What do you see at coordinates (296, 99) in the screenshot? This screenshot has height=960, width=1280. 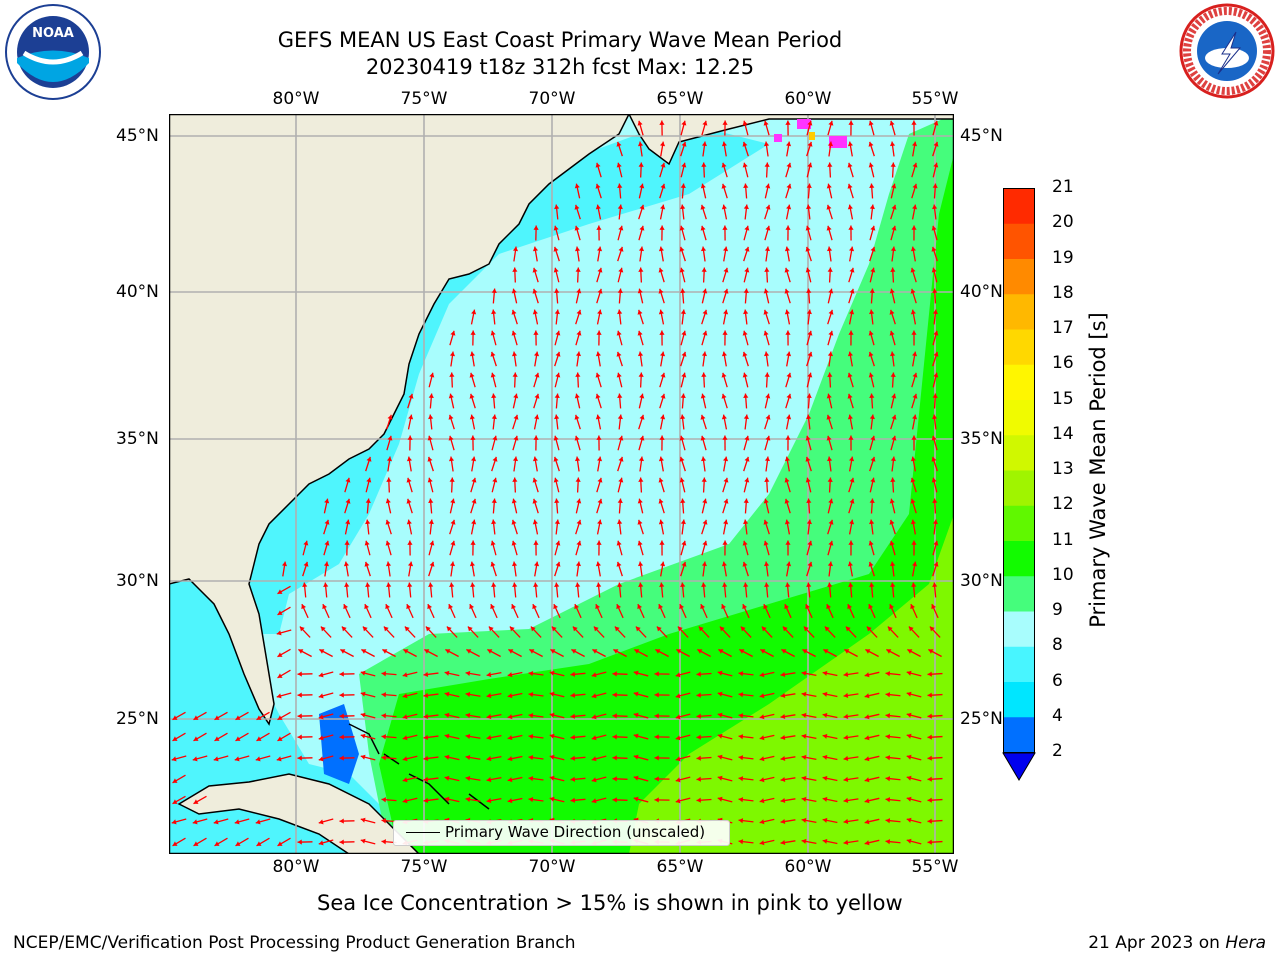 I see `lon-label-top: 80°W` at bounding box center [296, 99].